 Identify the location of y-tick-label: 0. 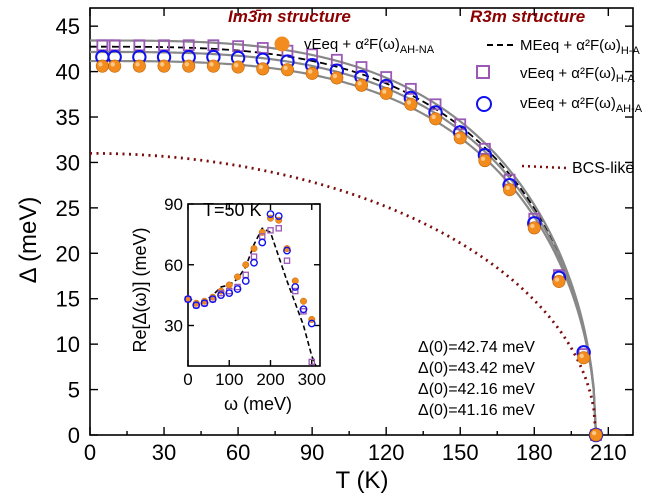
(74, 435).